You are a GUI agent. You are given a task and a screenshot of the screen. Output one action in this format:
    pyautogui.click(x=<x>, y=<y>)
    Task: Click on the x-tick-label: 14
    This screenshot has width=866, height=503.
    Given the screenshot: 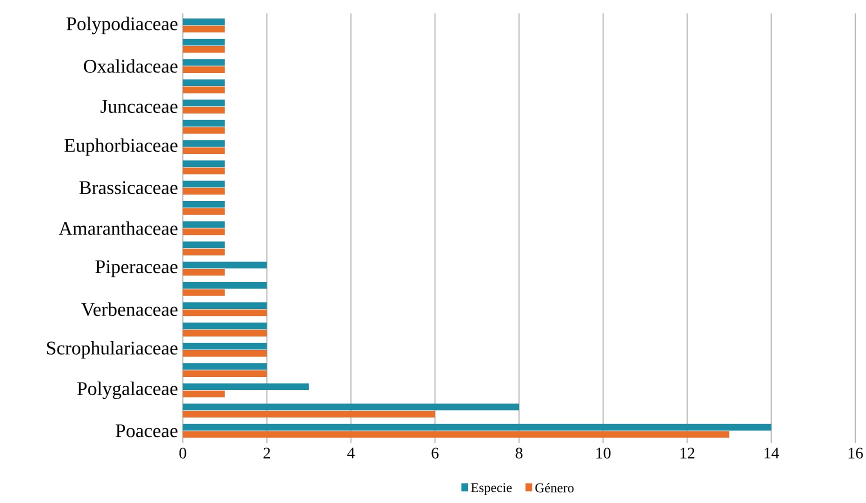 What is the action you would take?
    pyautogui.click(x=772, y=453)
    